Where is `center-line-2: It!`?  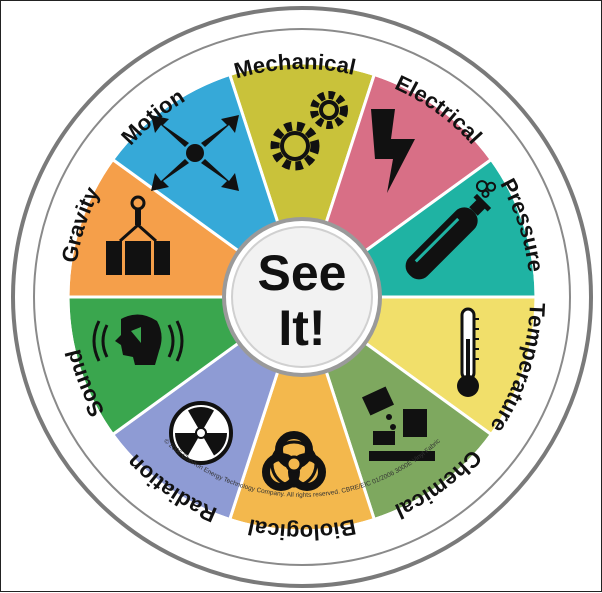
center-line-2: It! is located at coordinates (301, 328).